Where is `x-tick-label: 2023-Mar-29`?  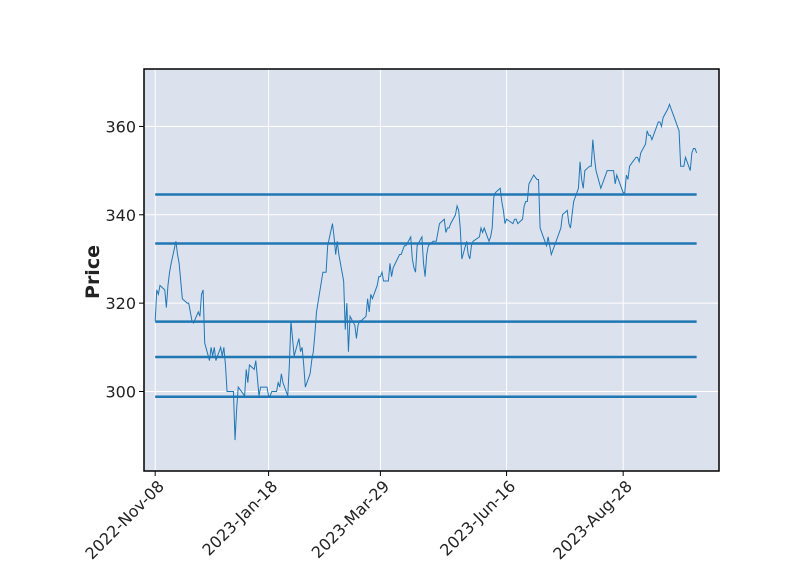 x-tick-label: 2023-Mar-29 is located at coordinates (350, 519).